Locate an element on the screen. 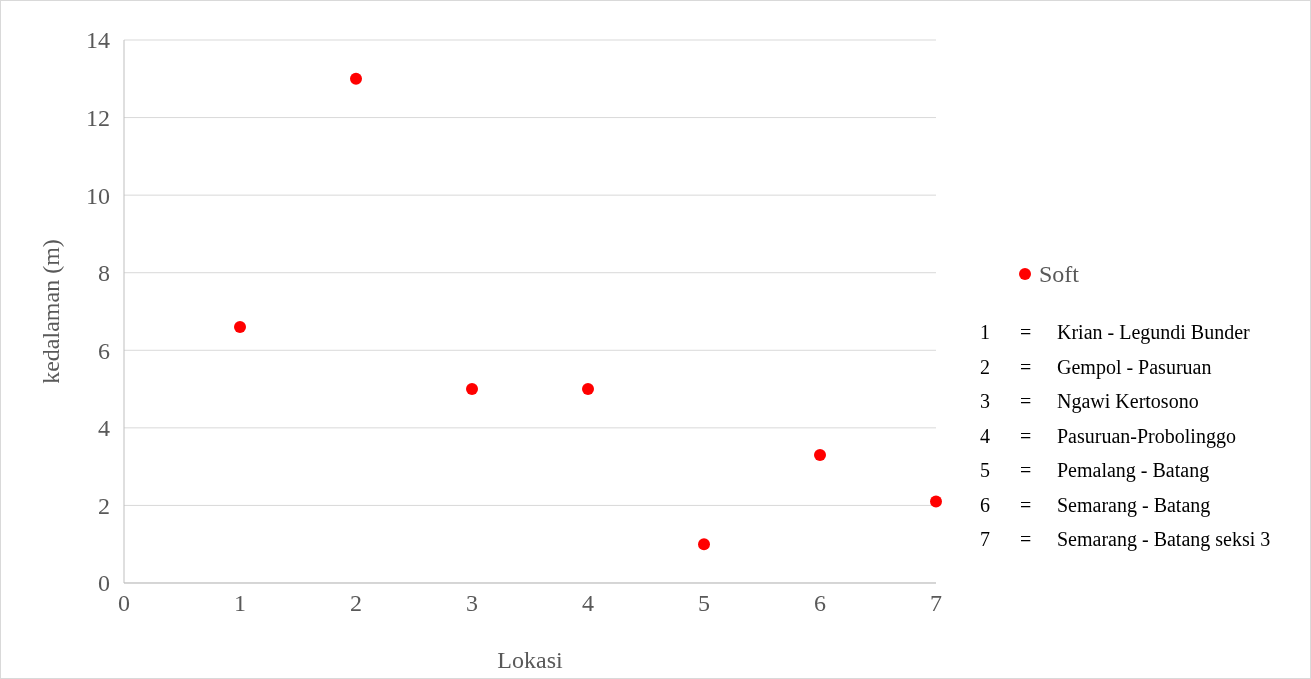 Image resolution: width=1311 pixels, height=679 pixels. text: 3 = Ngawi Kertosono is located at coordinates (1089, 401).